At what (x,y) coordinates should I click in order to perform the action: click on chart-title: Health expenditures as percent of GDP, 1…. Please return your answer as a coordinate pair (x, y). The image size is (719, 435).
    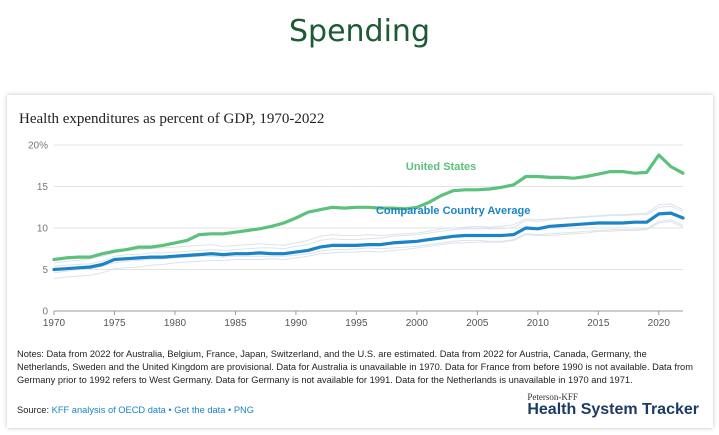
    Looking at the image, I should click on (172, 119).